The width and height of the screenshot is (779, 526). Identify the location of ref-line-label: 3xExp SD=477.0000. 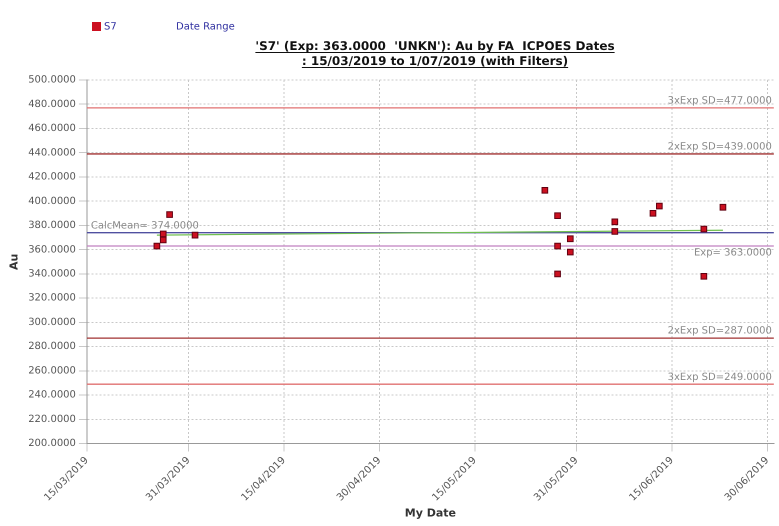
(720, 100).